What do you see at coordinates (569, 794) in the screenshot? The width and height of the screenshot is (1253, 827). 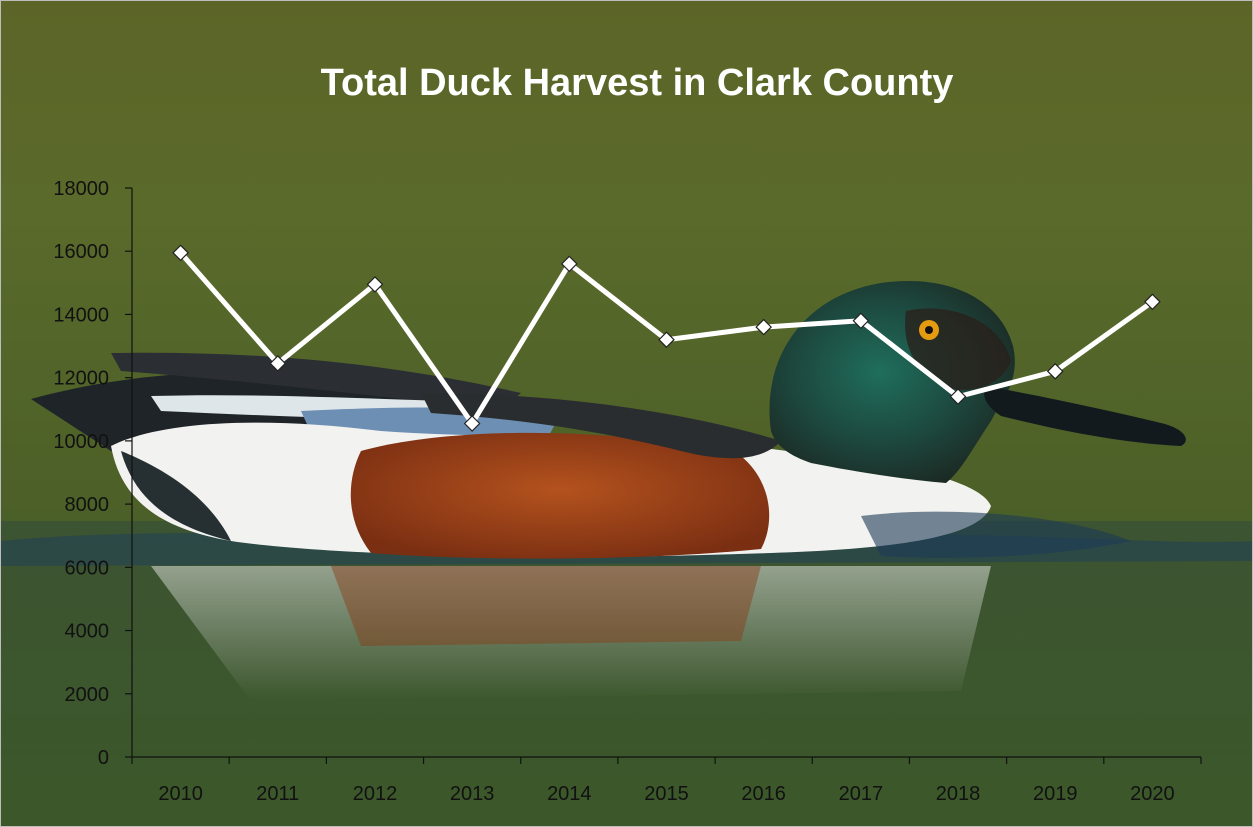 I see `x-tick-label: 2014` at bounding box center [569, 794].